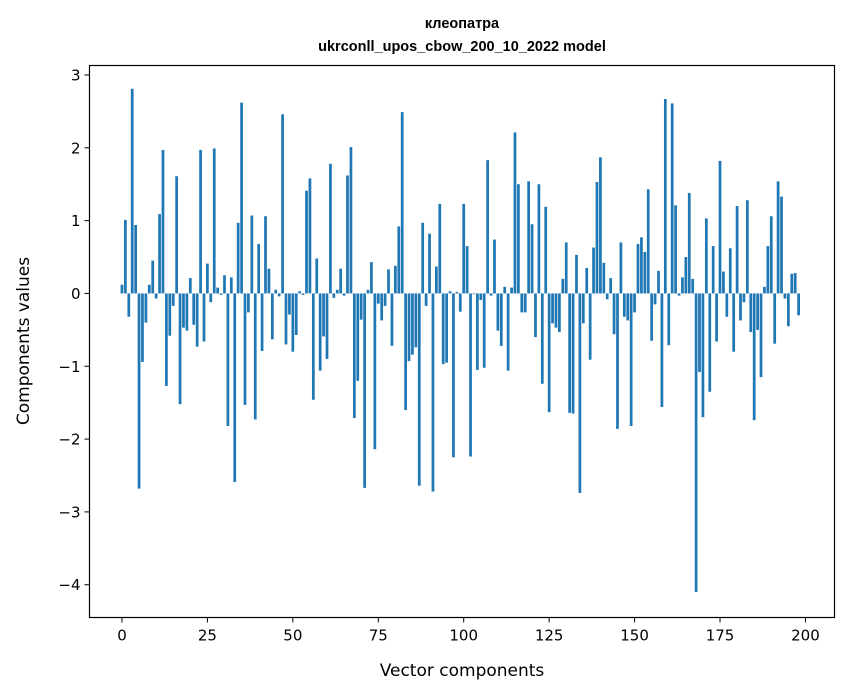 The width and height of the screenshot is (847, 696). Describe the element at coordinates (720, 636) in the screenshot. I see `x-tick-label: 175` at that location.